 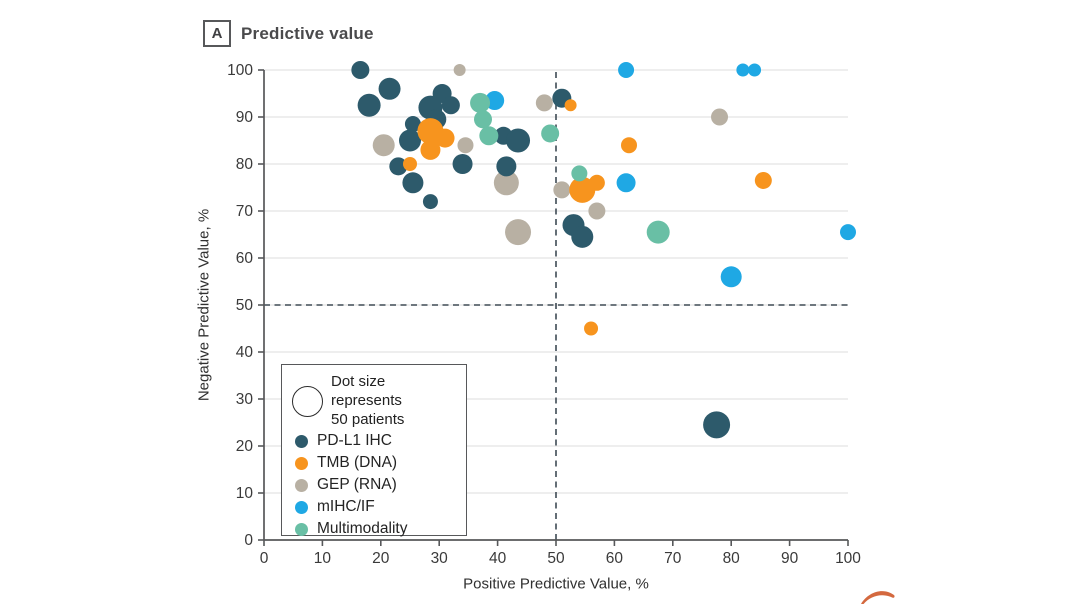 I want to click on legend-size-text: Dot size represents 50 patients, so click(x=393, y=401).